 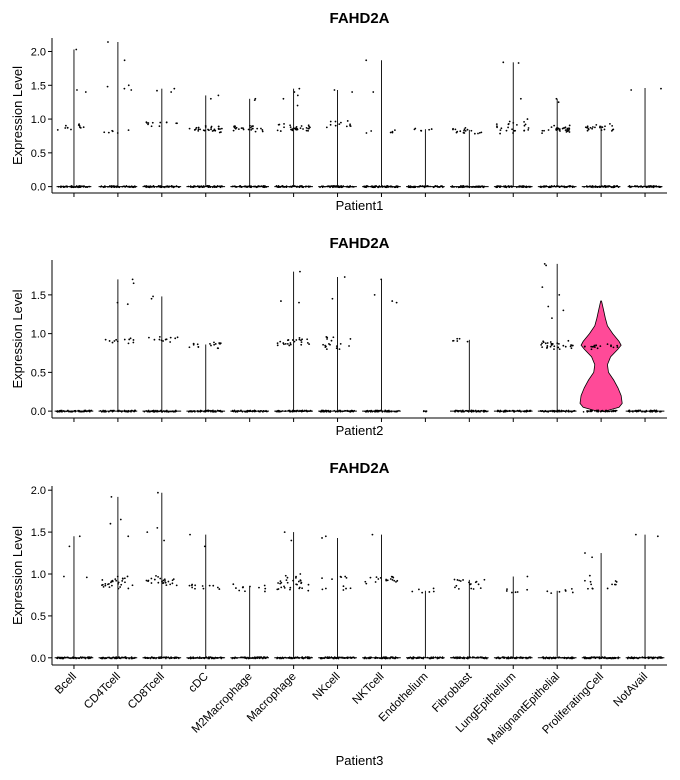 What do you see at coordinates (38, 86) in the screenshot?
I see `y-tick-label: 1.5` at bounding box center [38, 86].